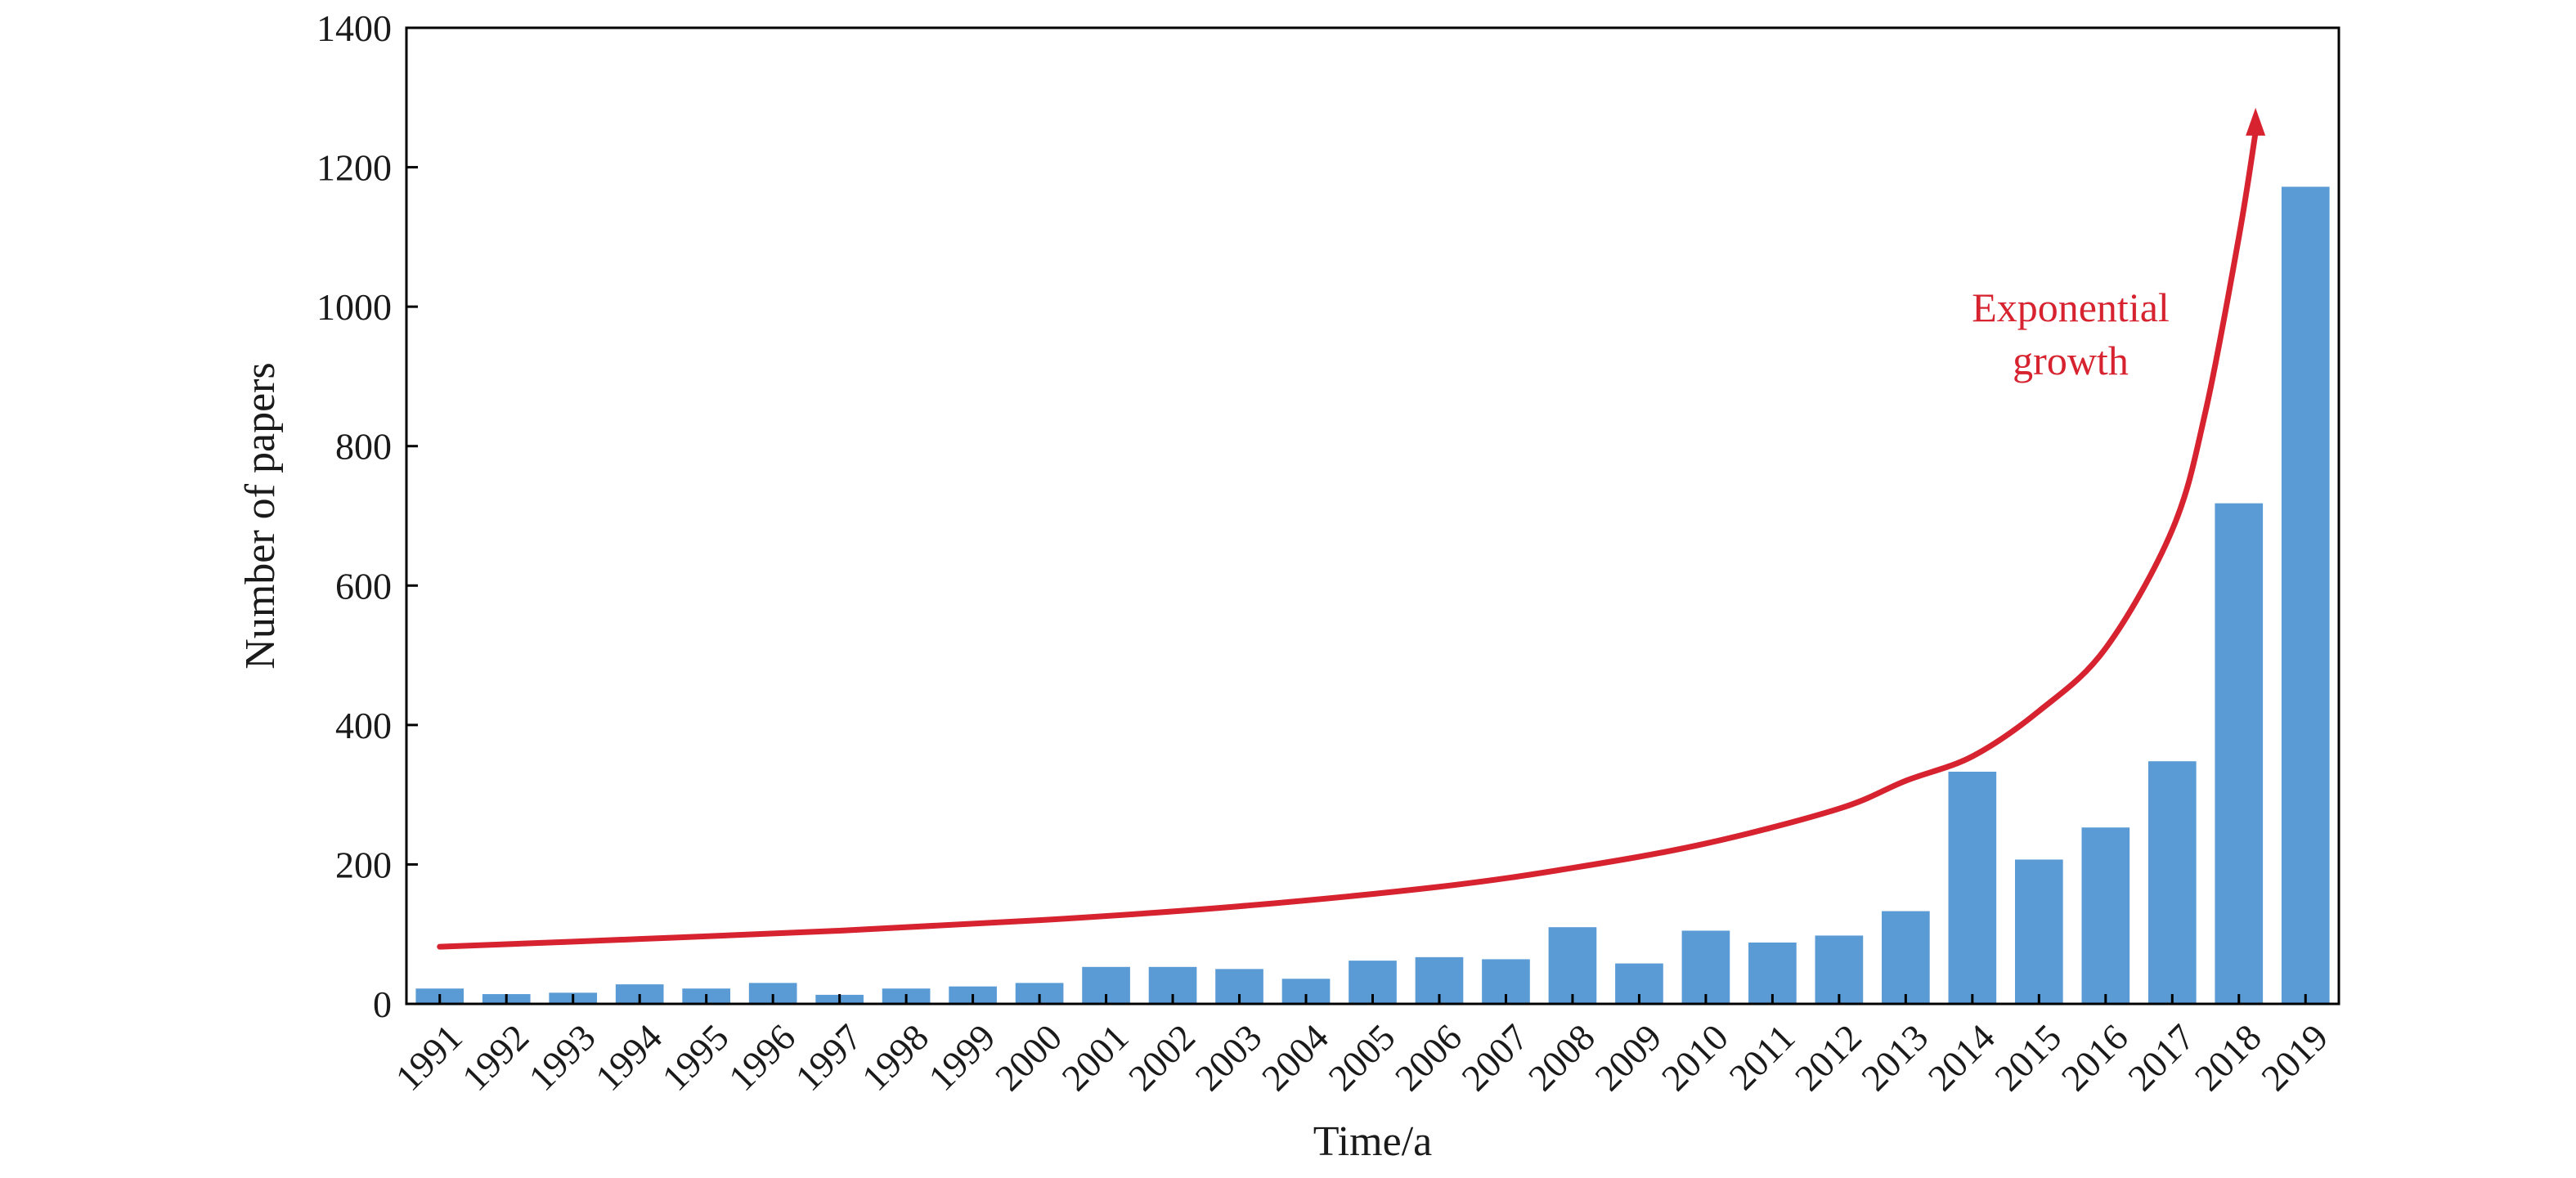  I want to click on x-tick-label: 2000, so click(1028, 1057).